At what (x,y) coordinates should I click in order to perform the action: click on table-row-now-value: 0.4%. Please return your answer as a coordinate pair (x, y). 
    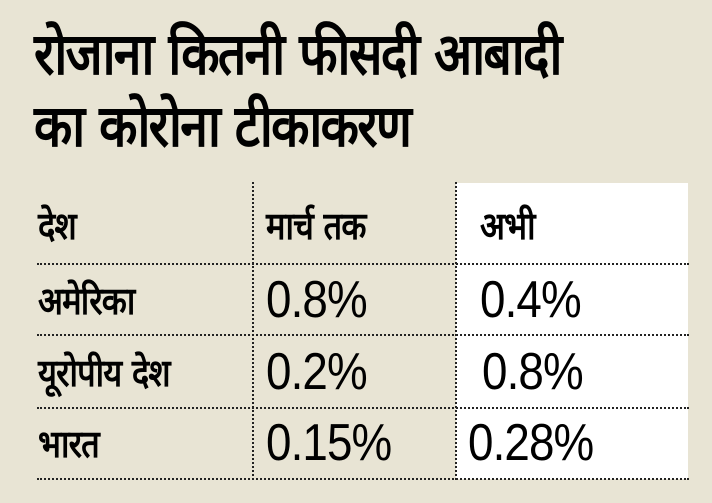
    Looking at the image, I should click on (531, 300).